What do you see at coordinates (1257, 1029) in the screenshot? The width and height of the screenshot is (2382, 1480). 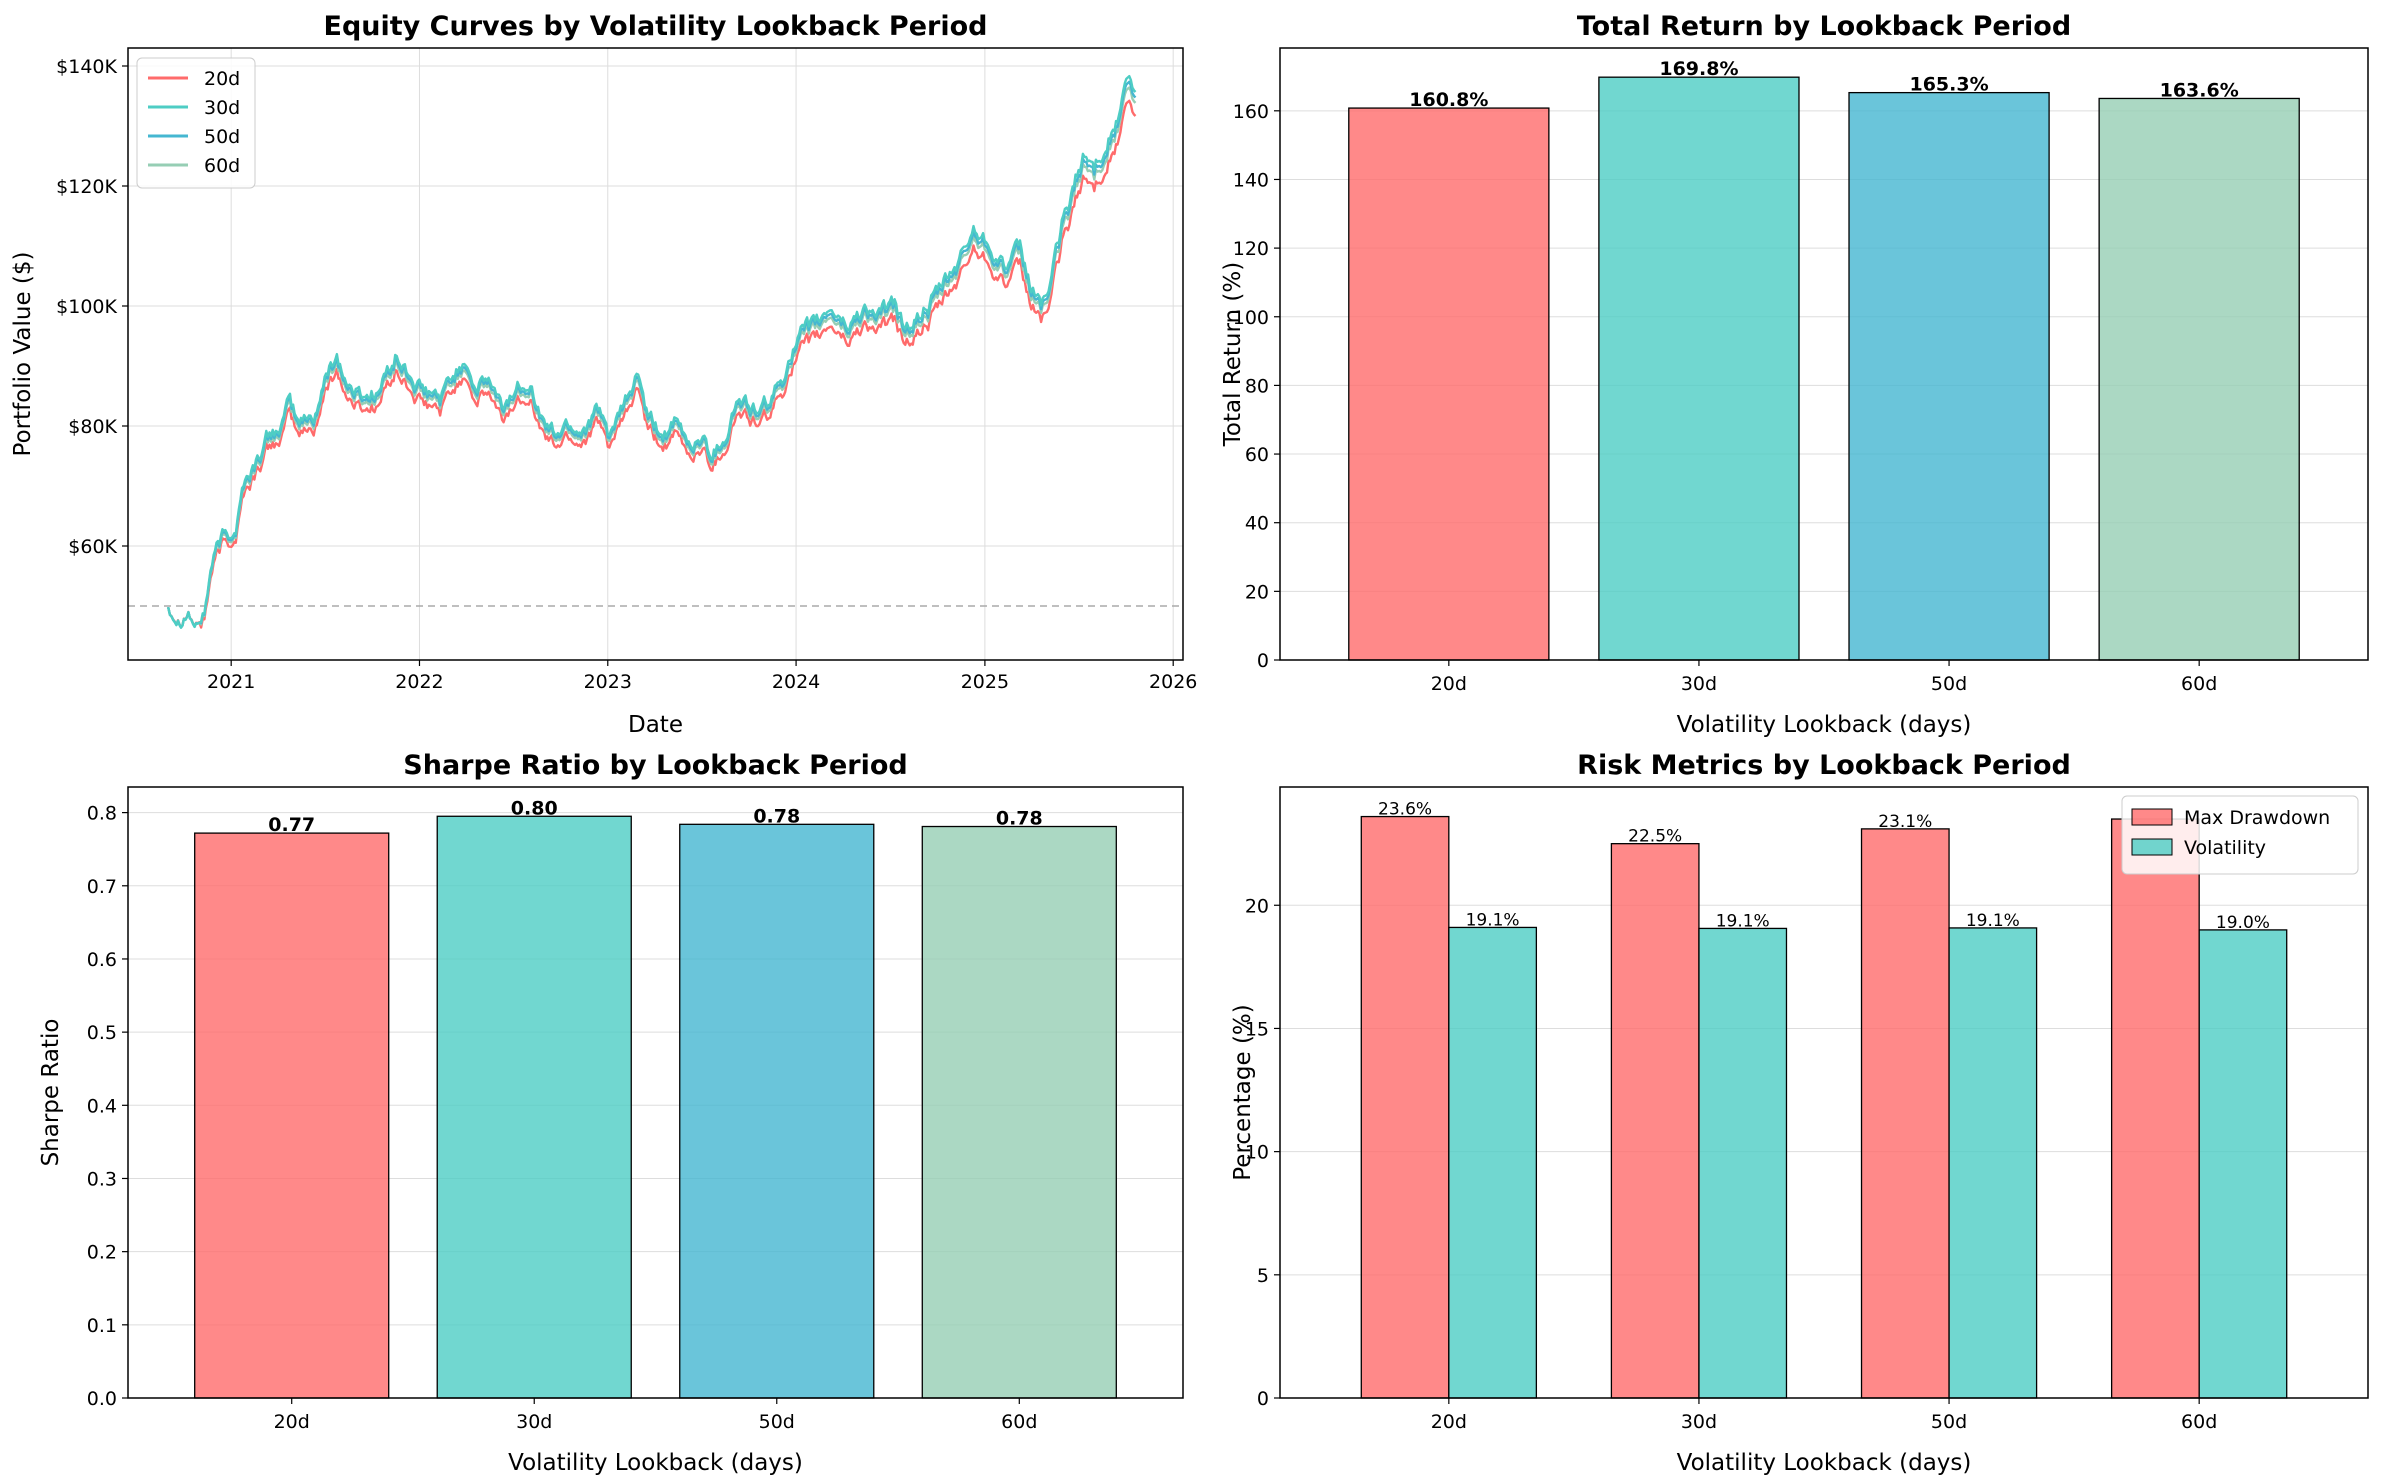 I see `y-tick-label: 15` at bounding box center [1257, 1029].